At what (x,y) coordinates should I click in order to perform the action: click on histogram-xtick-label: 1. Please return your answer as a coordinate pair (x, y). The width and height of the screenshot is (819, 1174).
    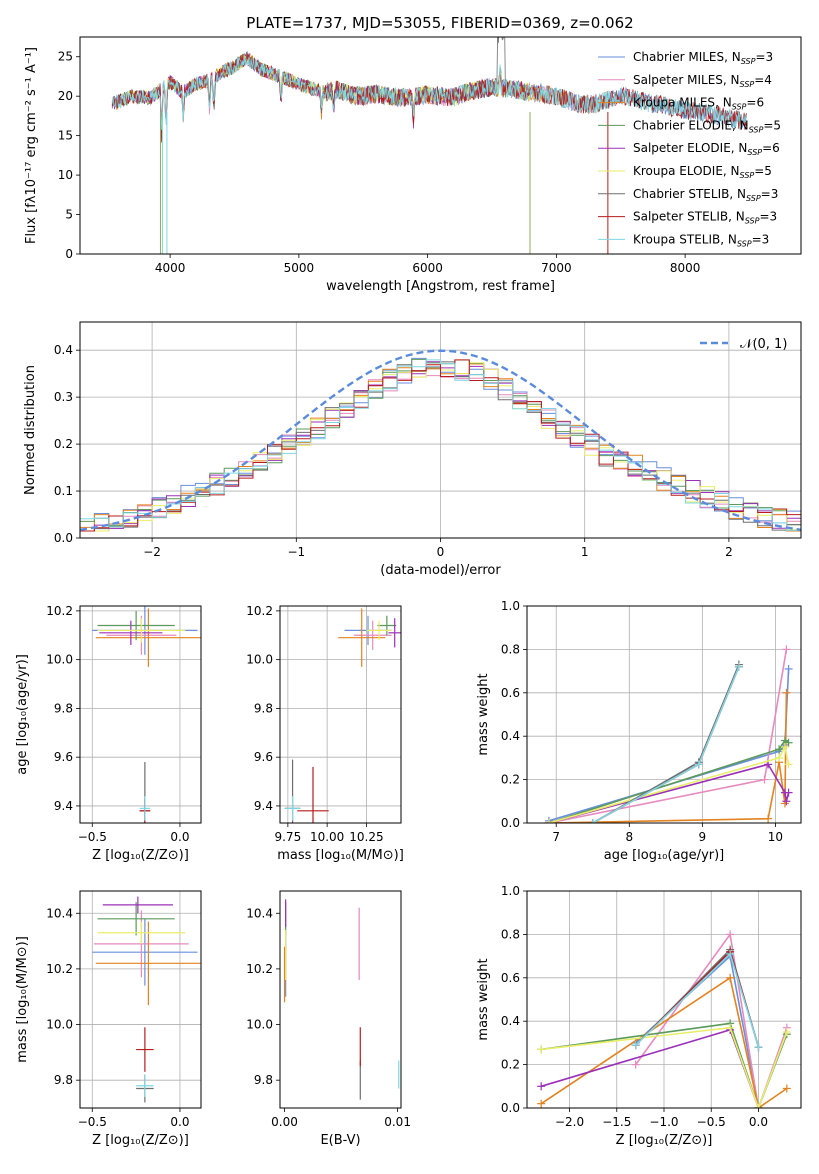
    Looking at the image, I should click on (585, 552).